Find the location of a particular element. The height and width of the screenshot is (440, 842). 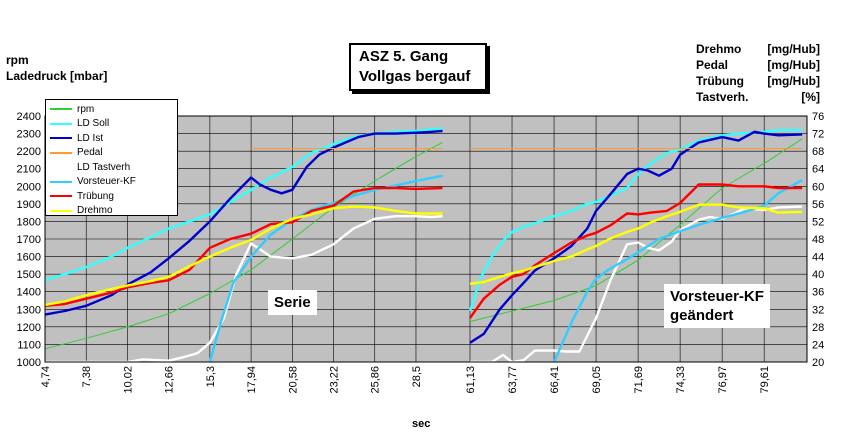

y-tick-left: 1400 is located at coordinates (29, 293).